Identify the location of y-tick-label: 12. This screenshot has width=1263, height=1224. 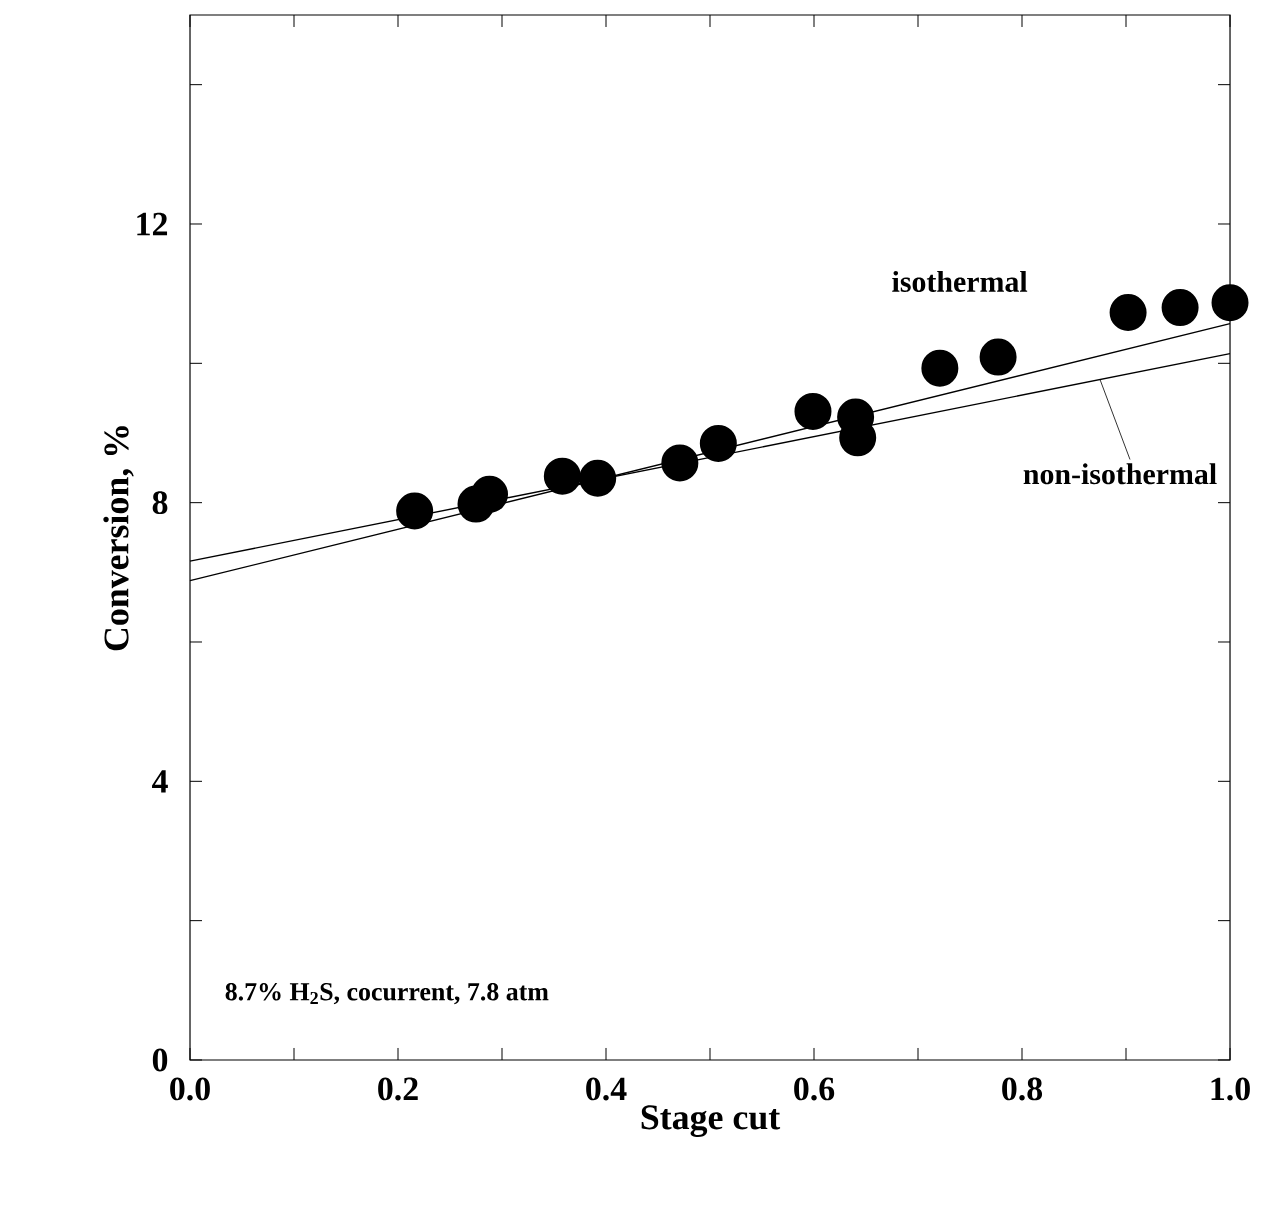
(152, 224).